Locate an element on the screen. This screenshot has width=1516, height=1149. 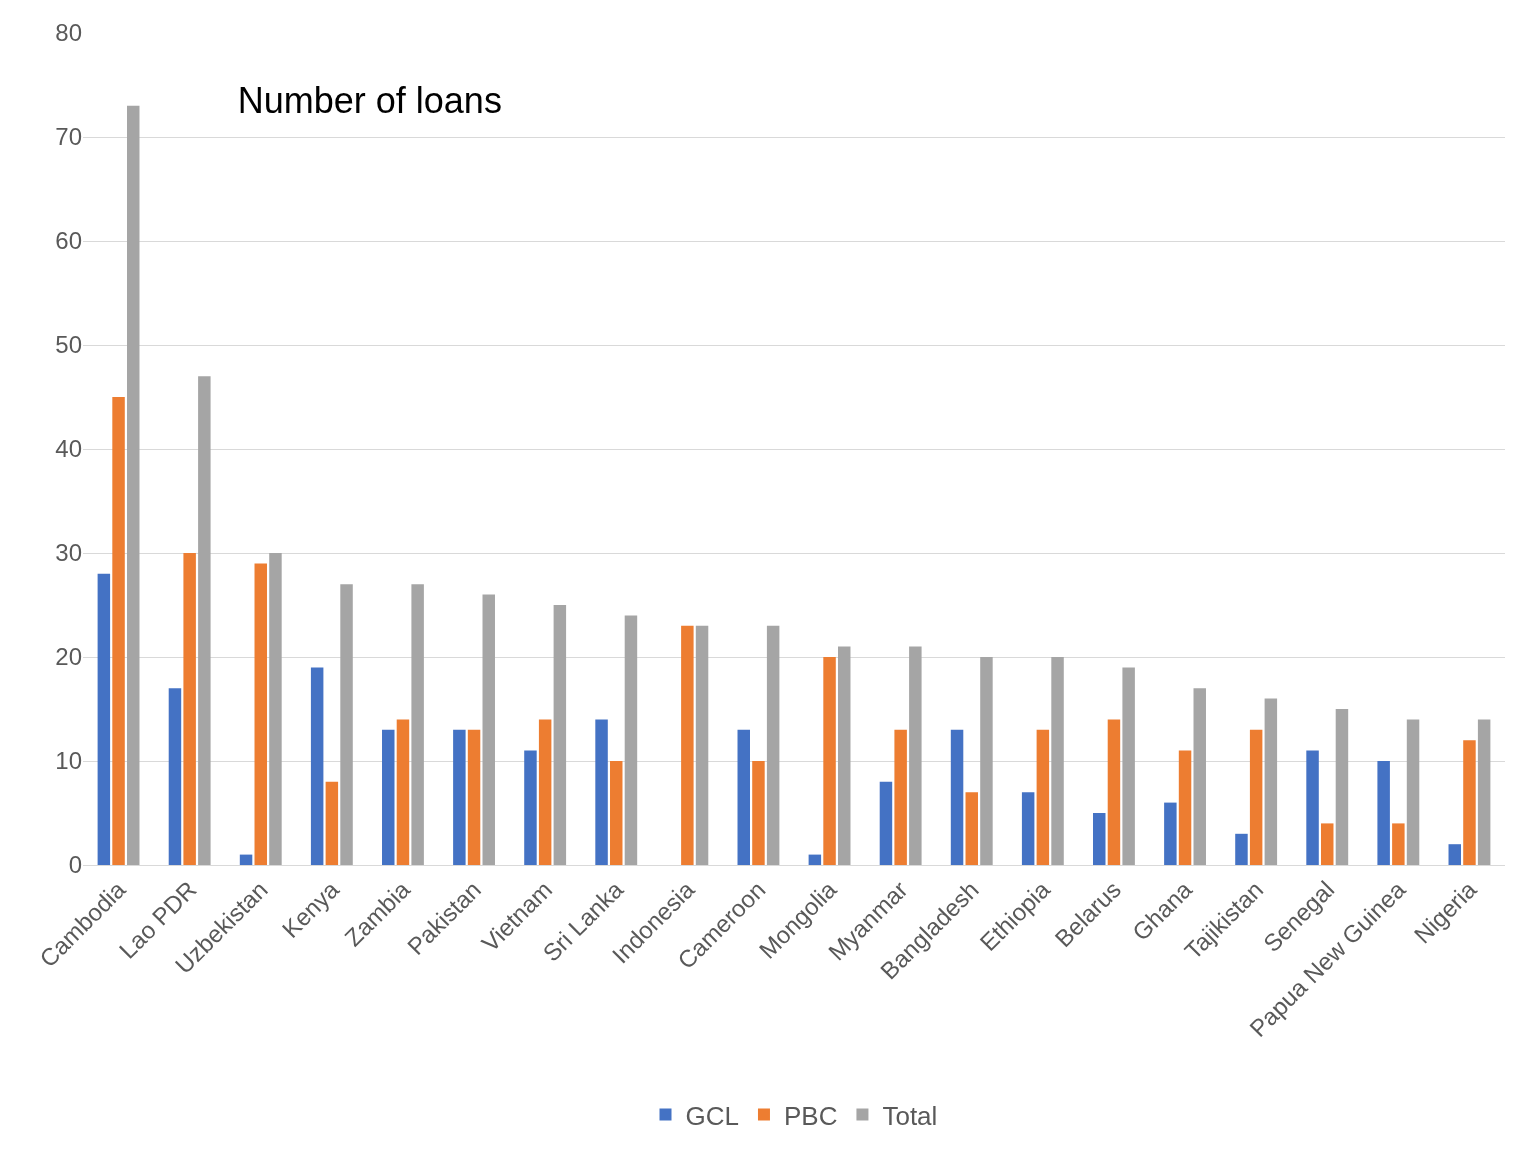
legend-label: PBC is located at coordinates (810, 1115).